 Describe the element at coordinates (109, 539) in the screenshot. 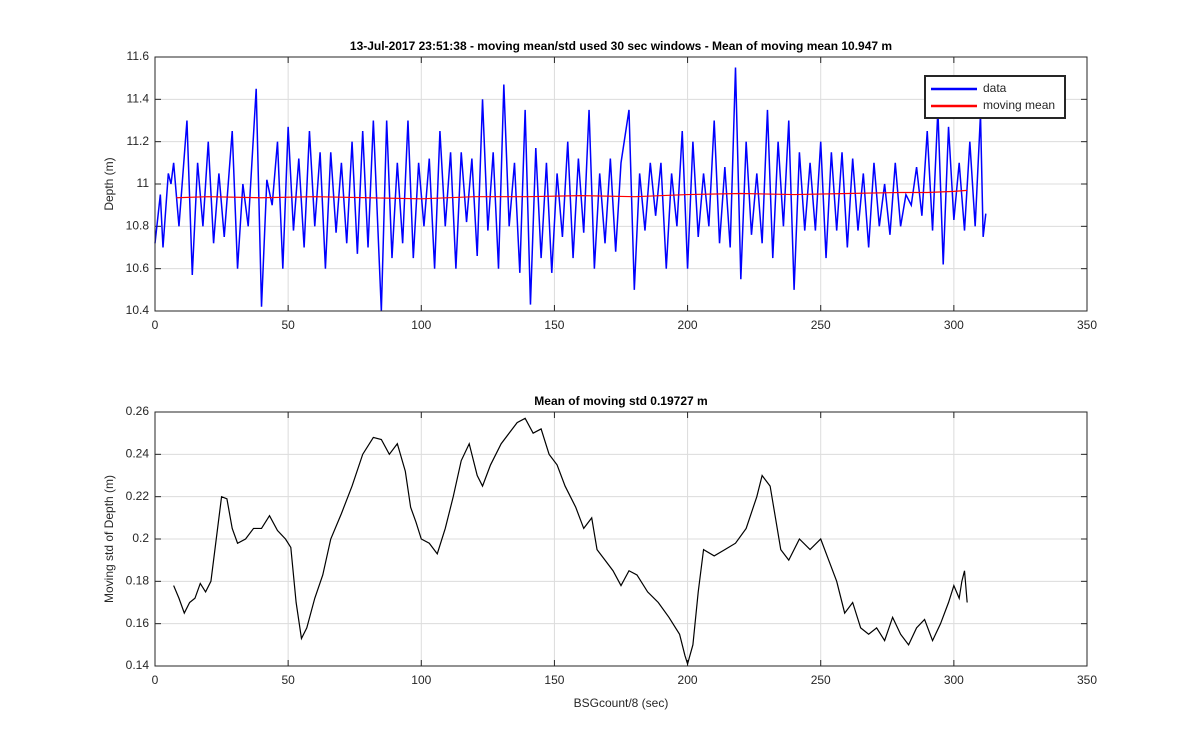

I see `y-axis-label: Moving std of Depth (m)` at that location.